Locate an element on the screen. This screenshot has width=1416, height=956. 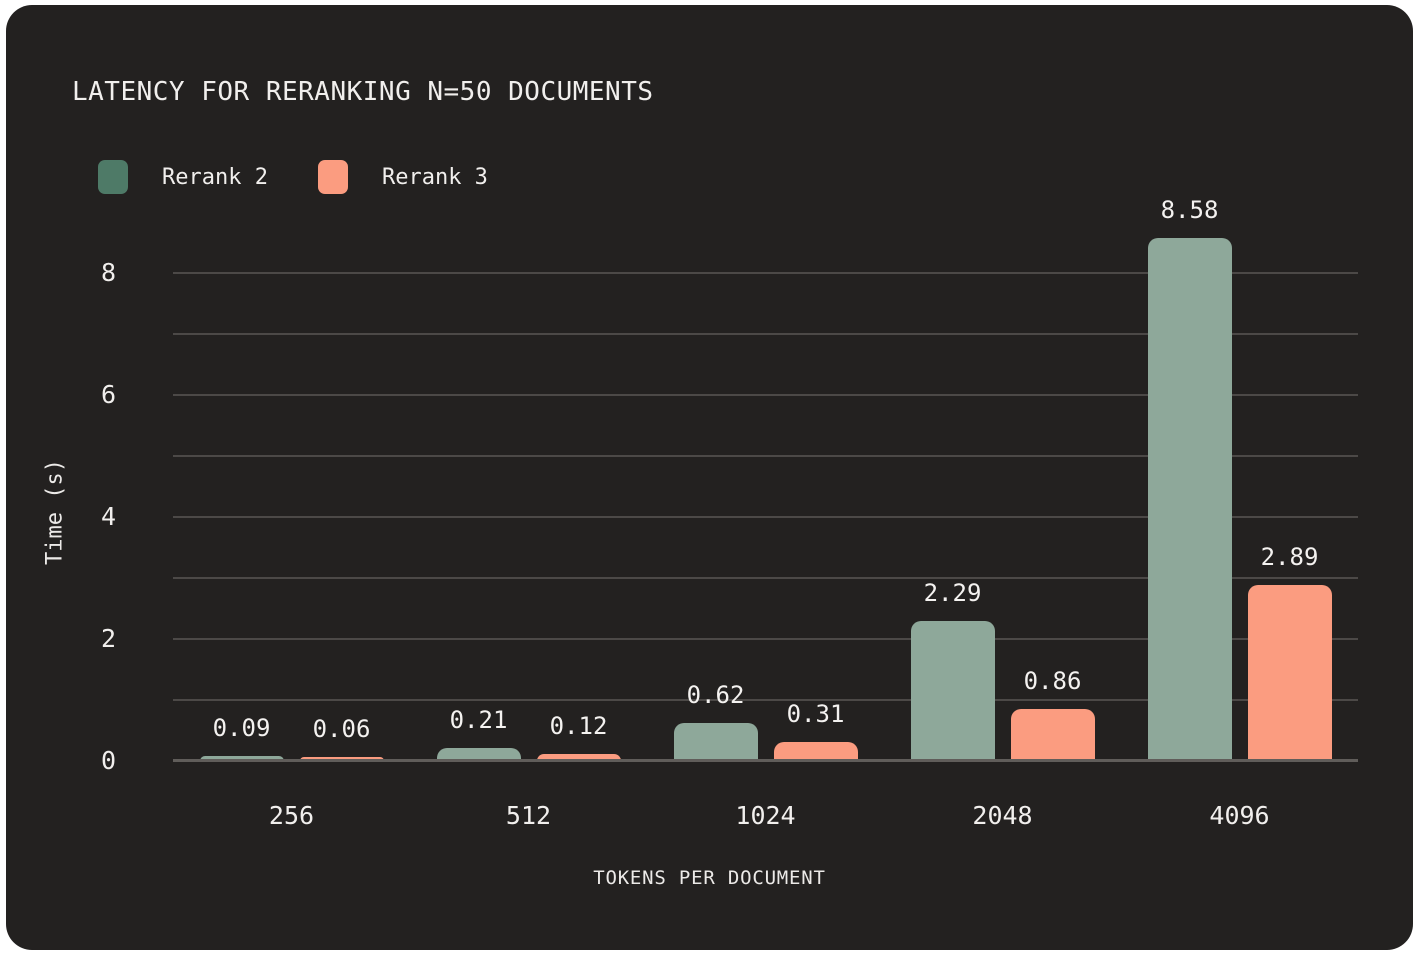
legend-item-rerank-3: Rerank 3 is located at coordinates (402, 177).